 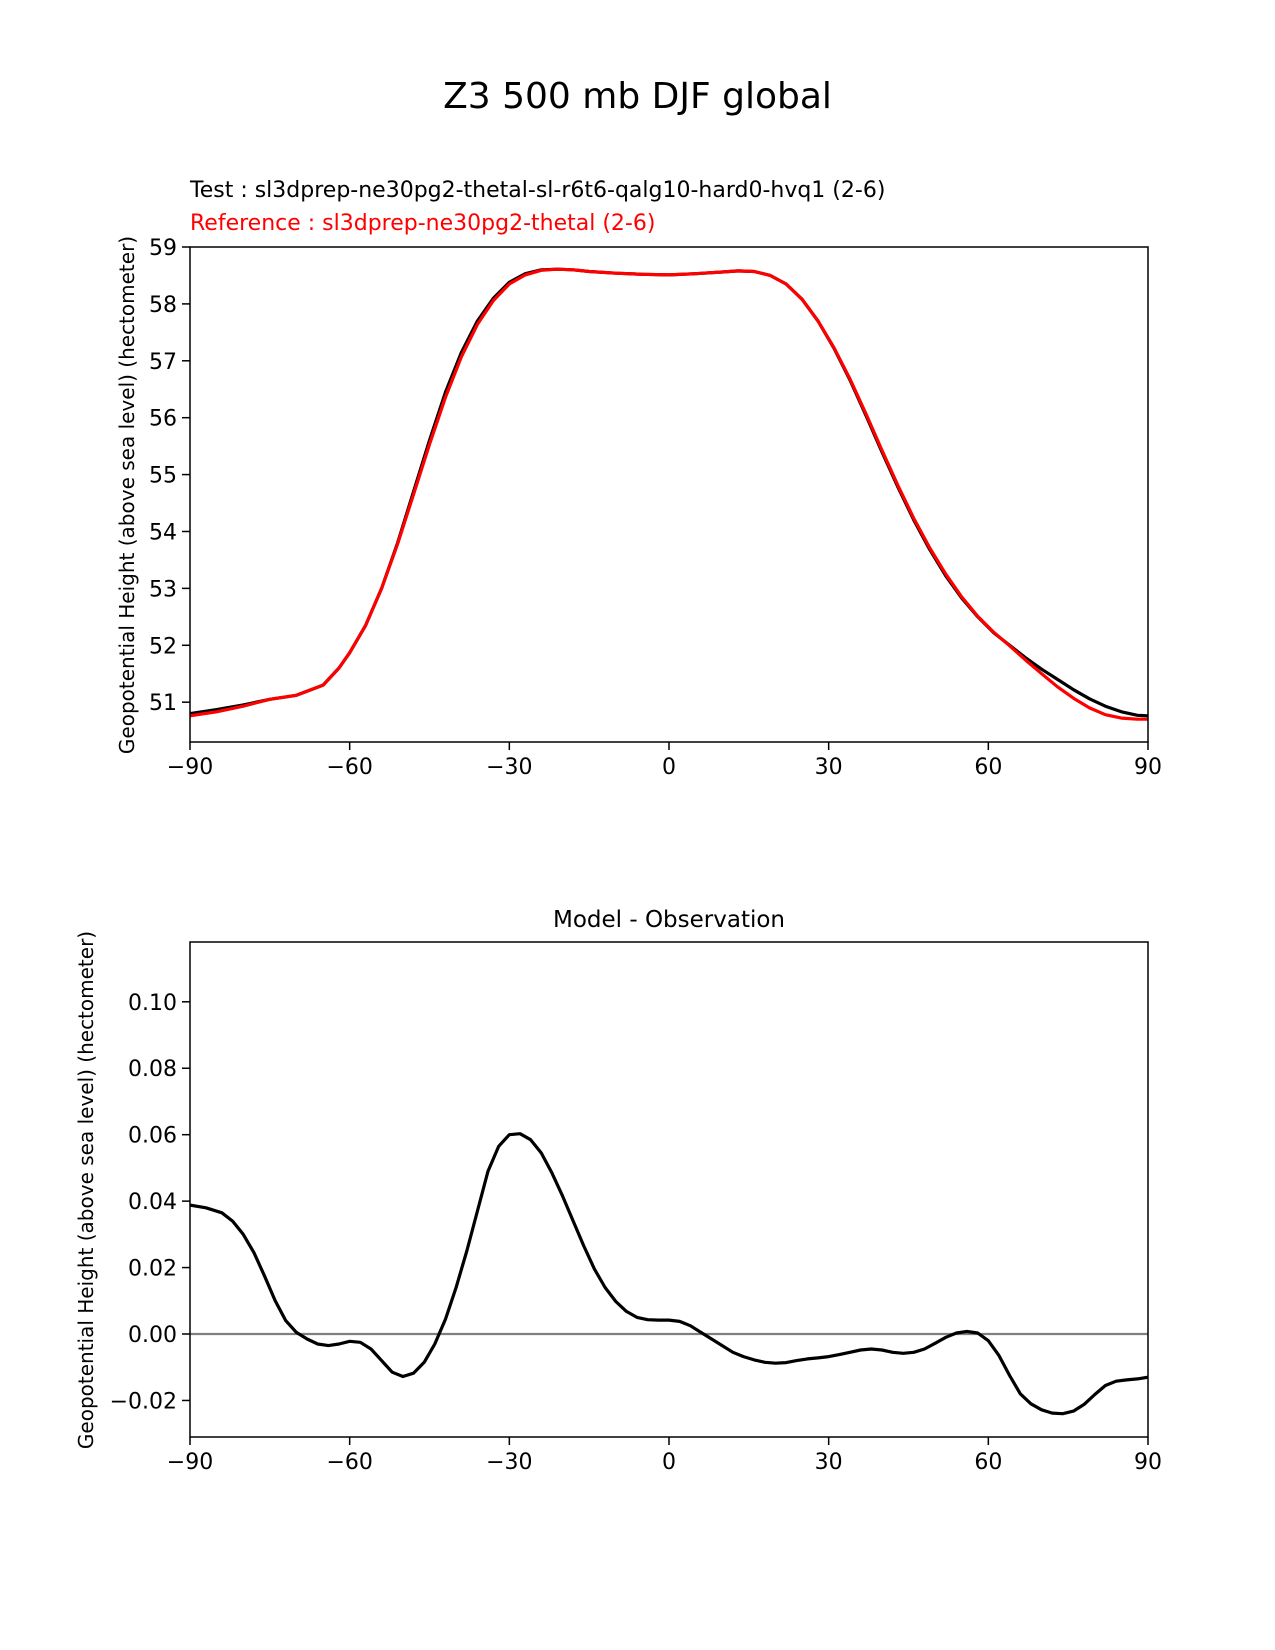 I want to click on bottom-x-axis: −90 −60 −30 0 30 60 90, so click(x=664, y=1456).